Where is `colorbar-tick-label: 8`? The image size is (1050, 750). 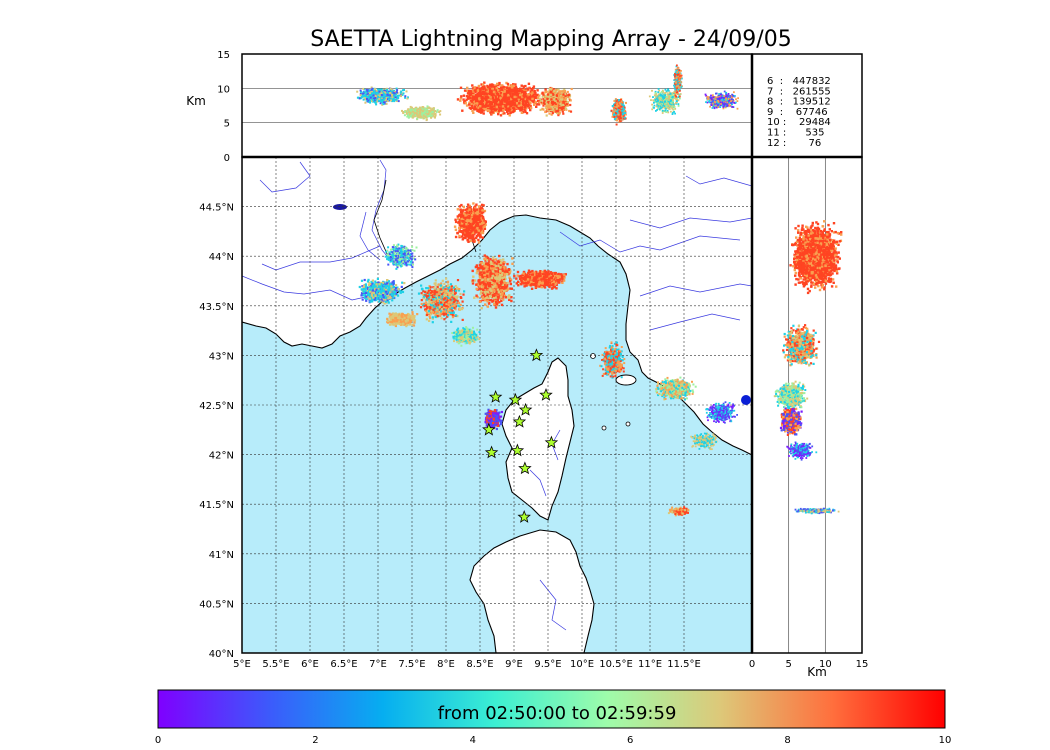
colorbar-tick-label: 8 is located at coordinates (787, 740).